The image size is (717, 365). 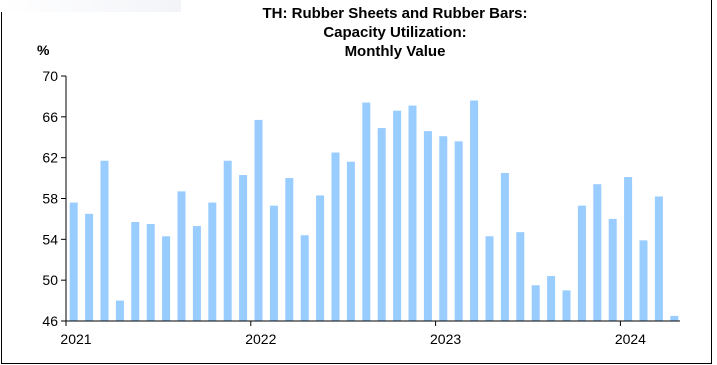 What do you see at coordinates (395, 51) in the screenshot?
I see `chart-title-line-3: Monthly Value` at bounding box center [395, 51].